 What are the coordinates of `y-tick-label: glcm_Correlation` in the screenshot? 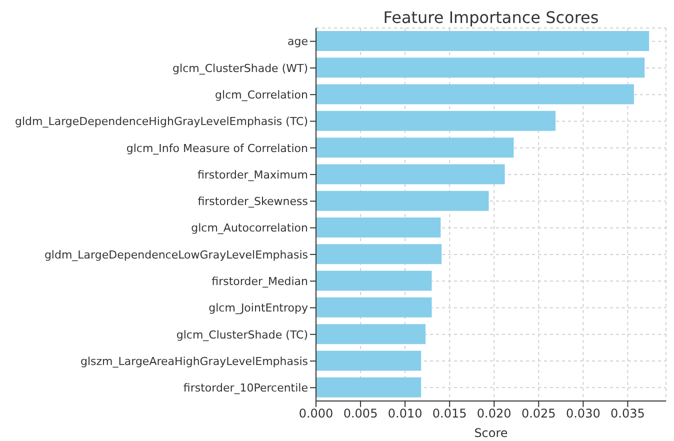 It's located at (261, 95).